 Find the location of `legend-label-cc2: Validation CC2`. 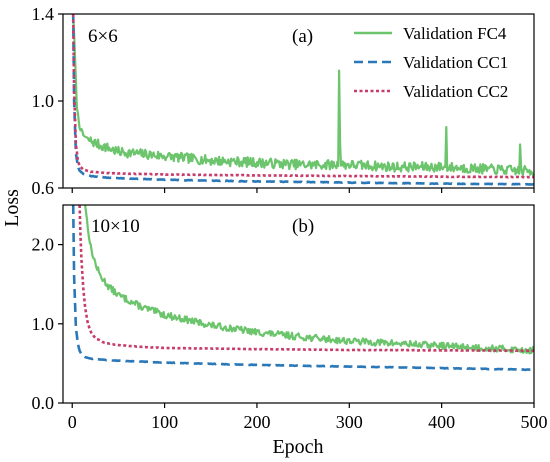

legend-label-cc2: Validation CC2 is located at coordinates (455, 91).